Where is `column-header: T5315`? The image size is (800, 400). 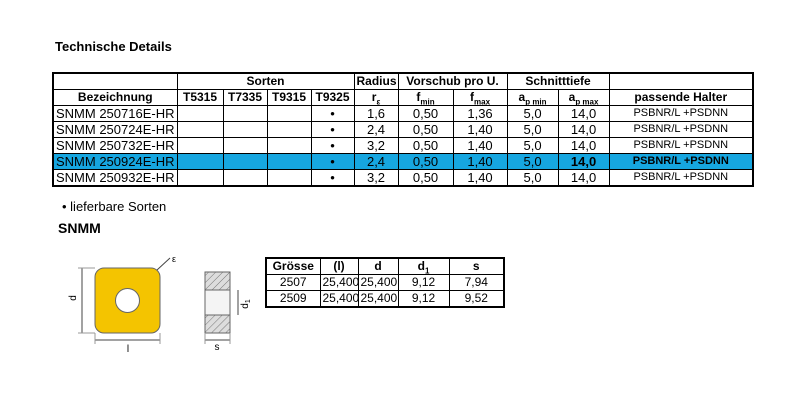 column-header: T5315 is located at coordinates (200, 97).